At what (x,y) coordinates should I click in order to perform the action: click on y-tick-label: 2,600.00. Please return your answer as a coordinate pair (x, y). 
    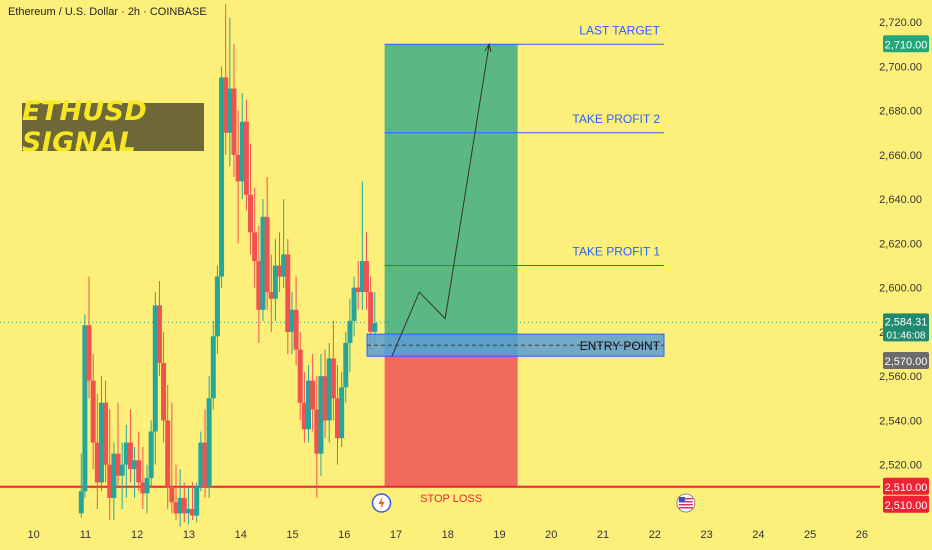
    Looking at the image, I should click on (900, 289).